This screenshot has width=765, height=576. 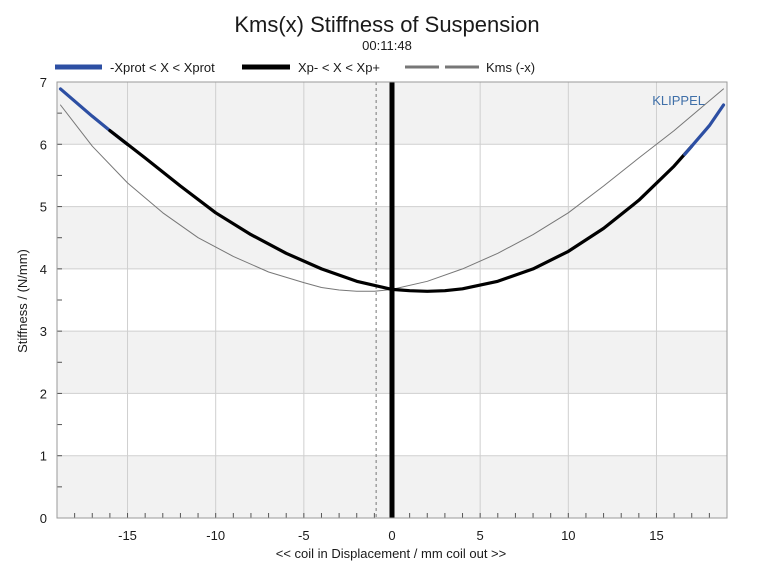 I want to click on chart-title: Kms(x) Stiffness of Suspension, so click(x=386, y=24).